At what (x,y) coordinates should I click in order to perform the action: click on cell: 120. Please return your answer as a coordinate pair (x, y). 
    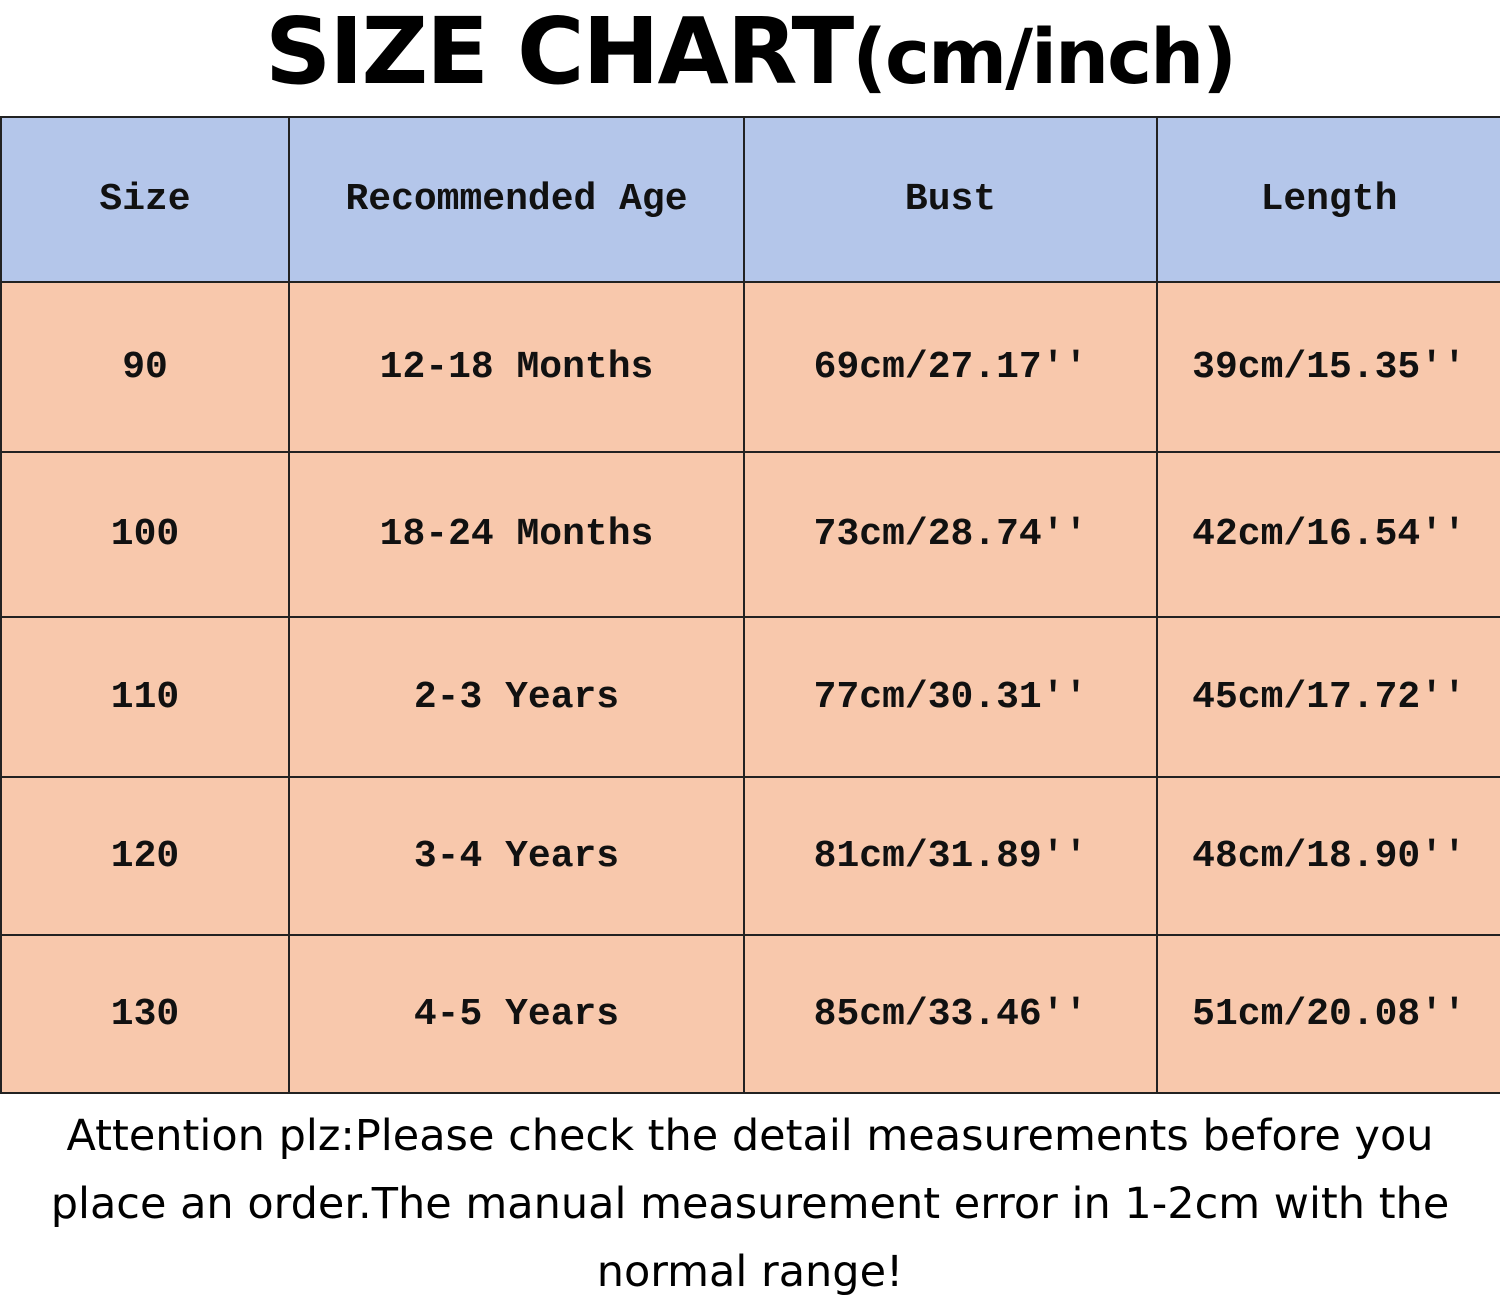
    Looking at the image, I should click on (145, 856).